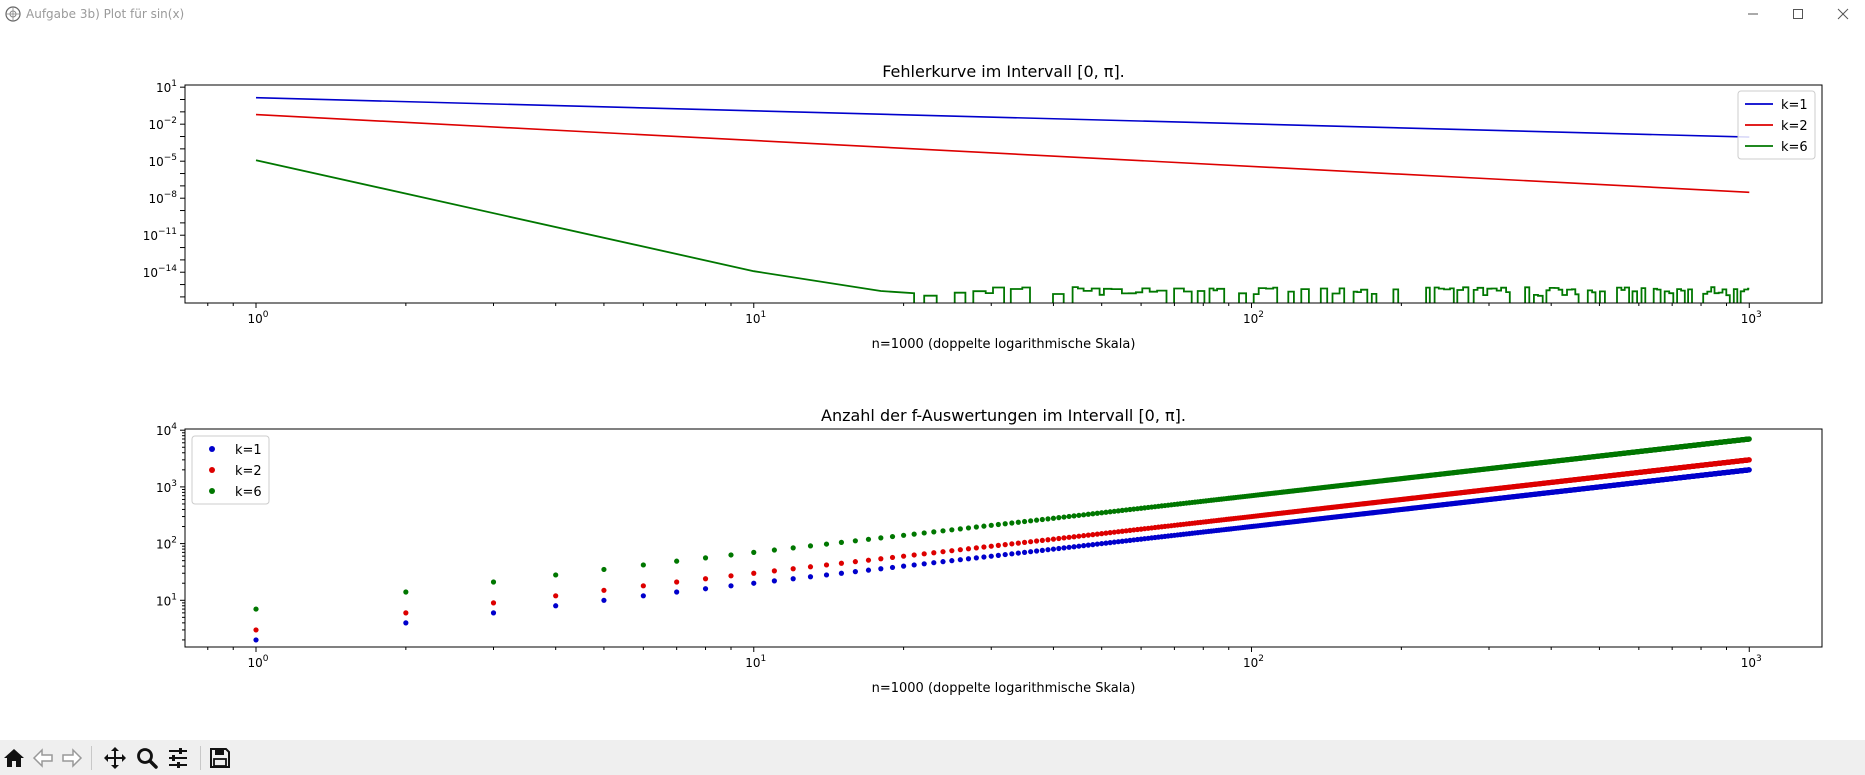 This screenshot has width=1865, height=775. Describe the element at coordinates (1842, 14) in the screenshot. I see `close-button` at that location.